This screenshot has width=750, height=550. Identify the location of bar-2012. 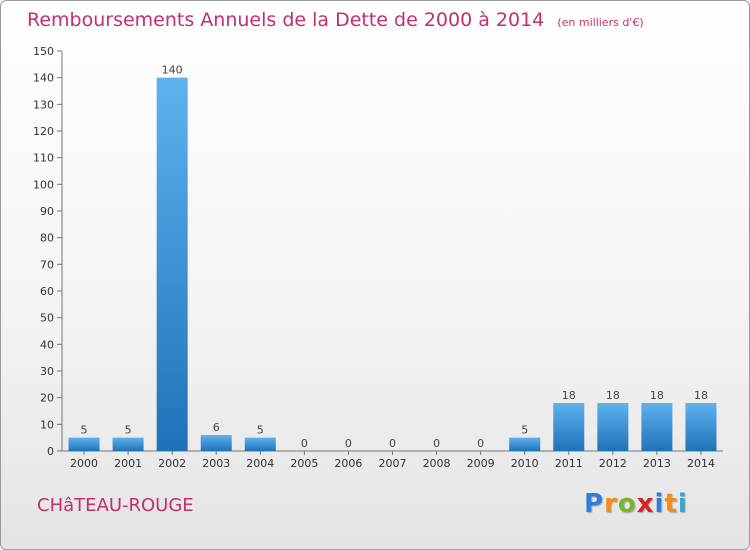
(613, 427).